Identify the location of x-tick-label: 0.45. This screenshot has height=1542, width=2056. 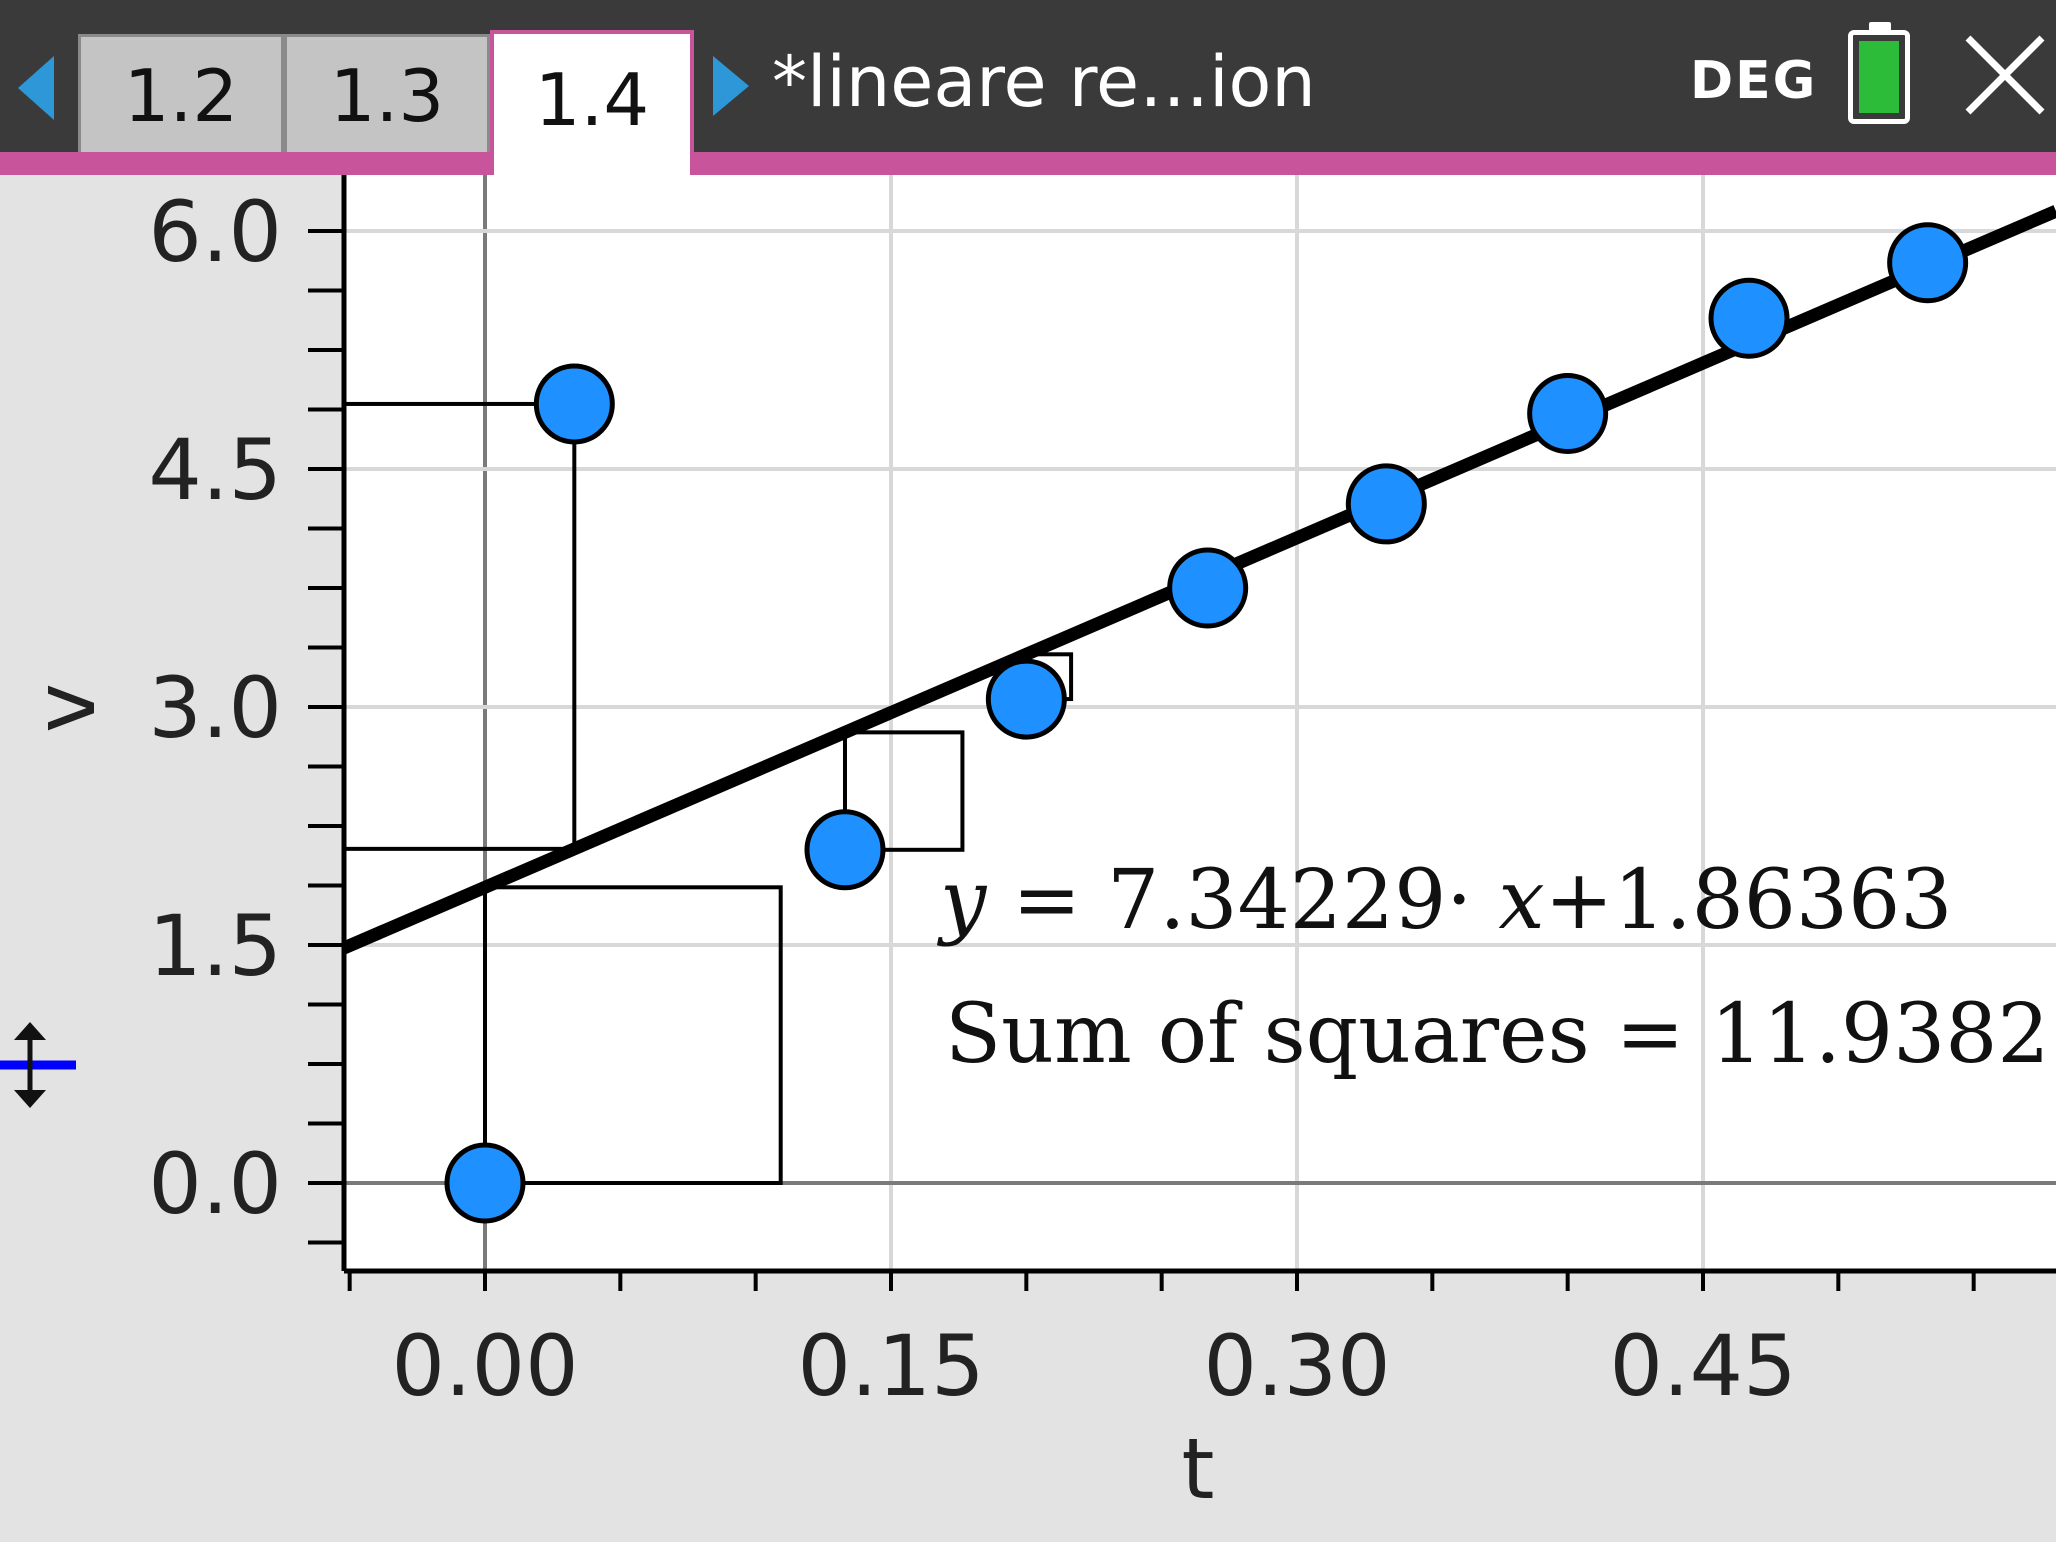
(1702, 1366).